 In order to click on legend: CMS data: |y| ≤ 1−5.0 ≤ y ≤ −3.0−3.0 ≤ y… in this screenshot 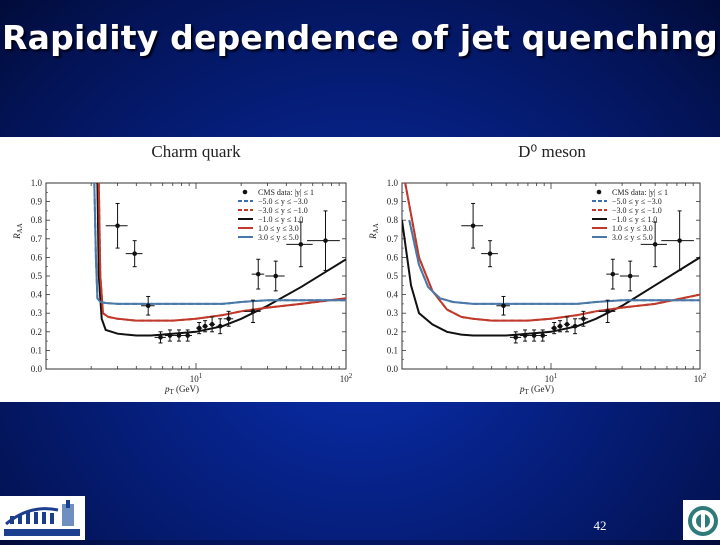, I will do `click(276, 215)`.